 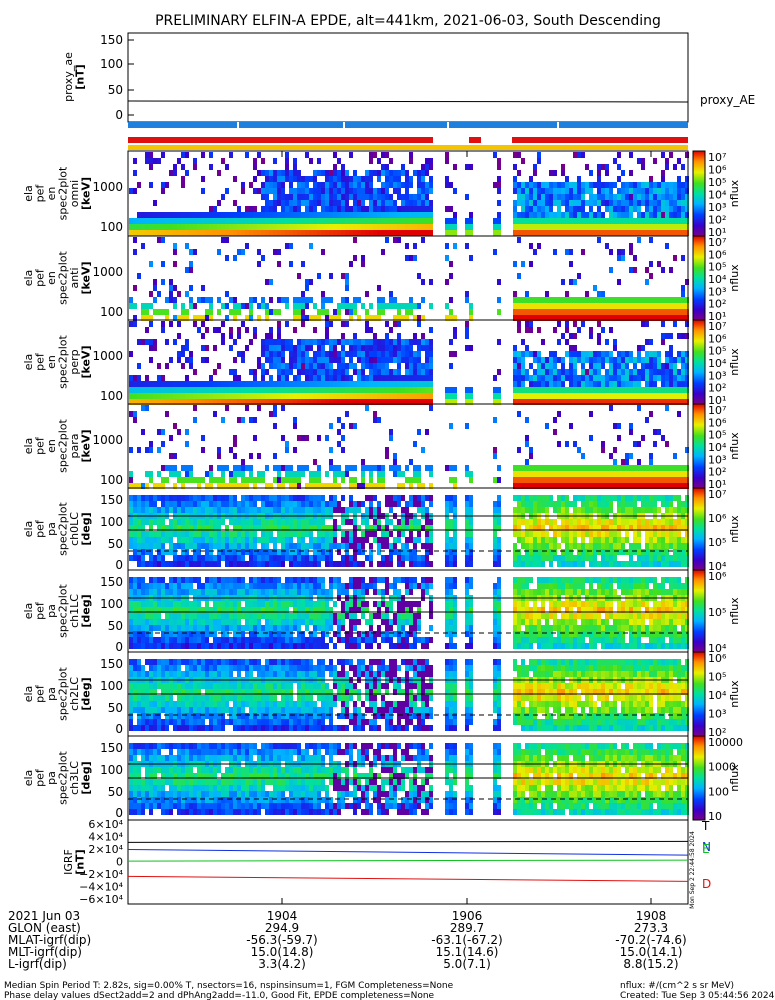 What do you see at coordinates (282, 928) in the screenshot?
I see `x-row-1-value-0: 294.9` at bounding box center [282, 928].